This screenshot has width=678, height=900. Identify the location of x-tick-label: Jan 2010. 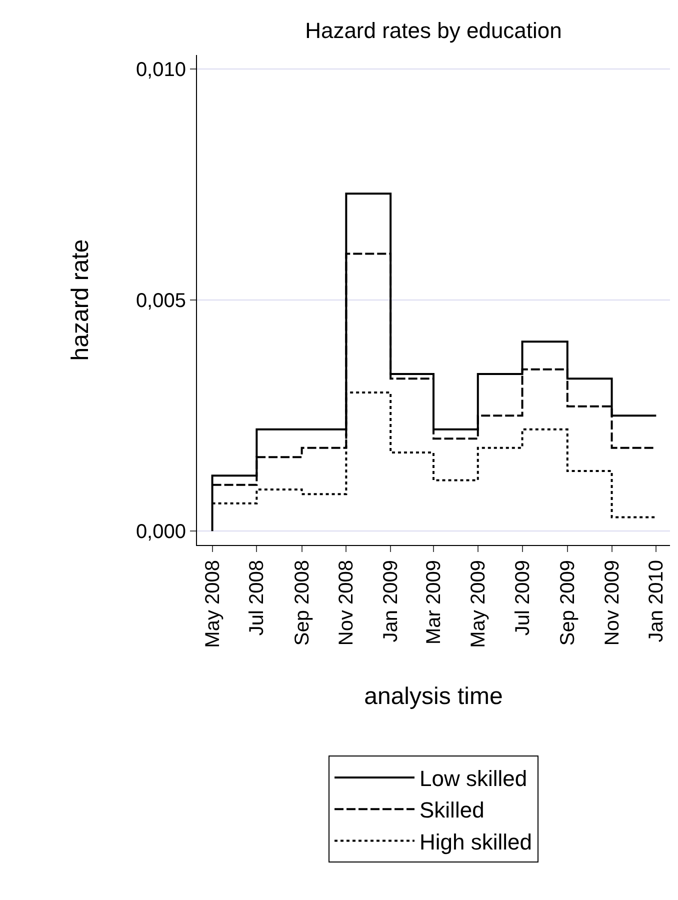
(657, 601).